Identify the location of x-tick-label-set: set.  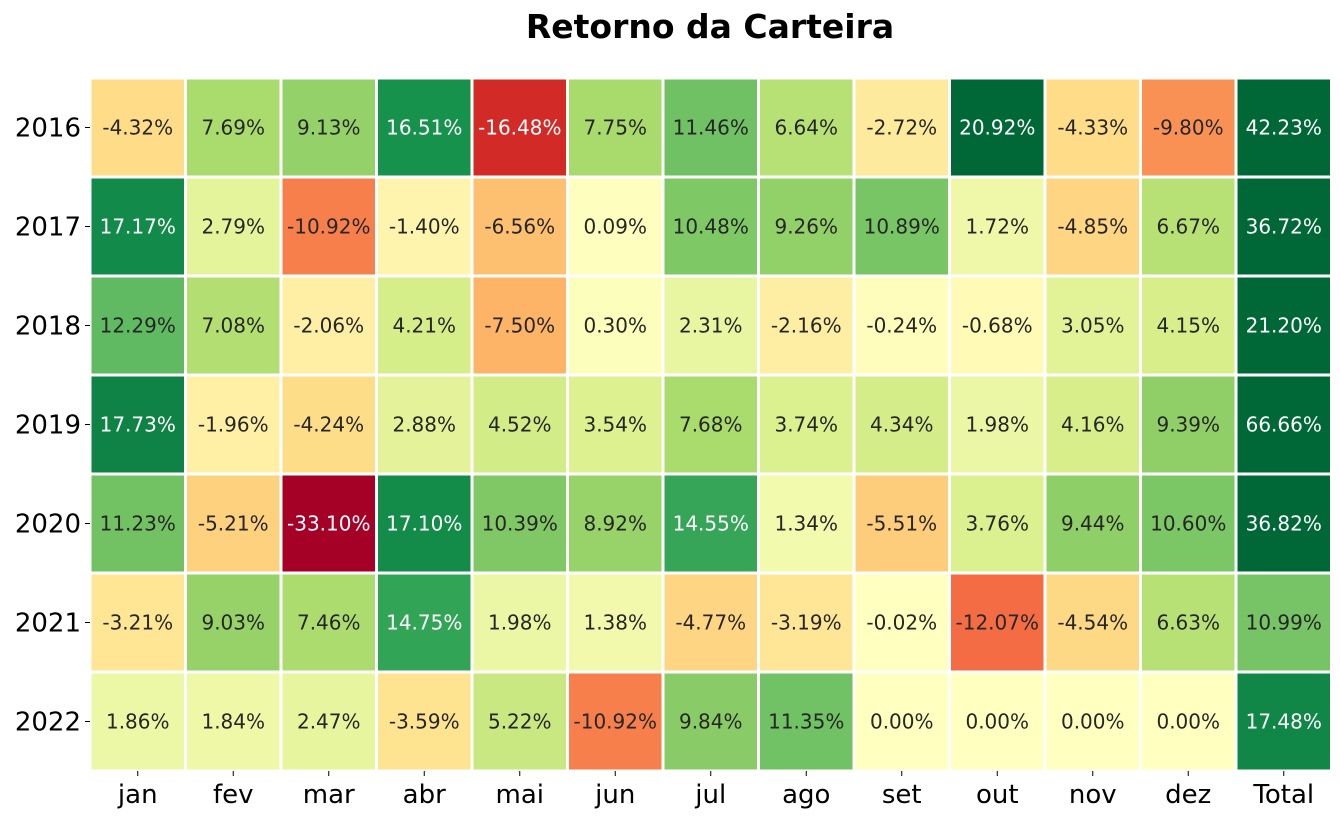
(902, 795).